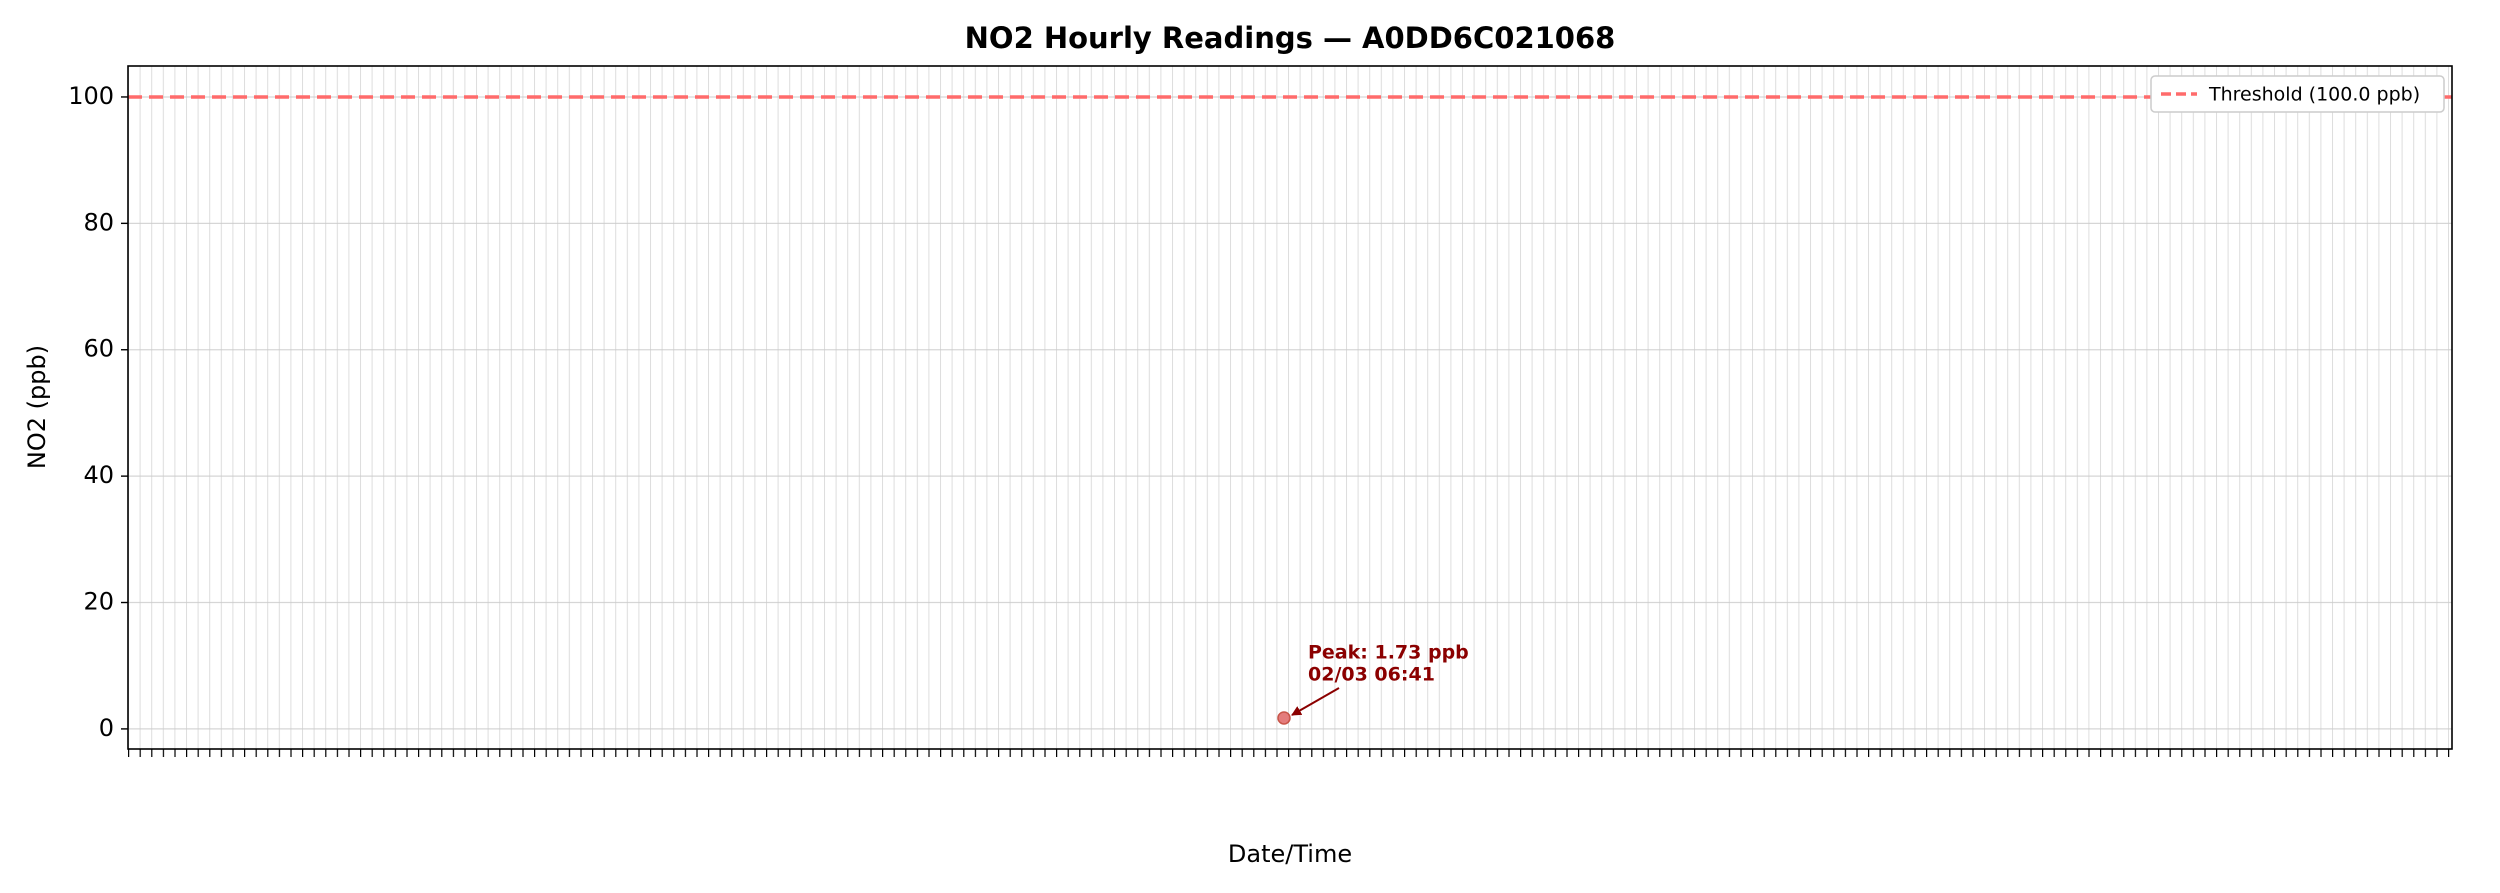 The image size is (2500, 893). Describe the element at coordinates (1371, 674) in the screenshot. I see `annotation-text: 02/03 06:41` at that location.